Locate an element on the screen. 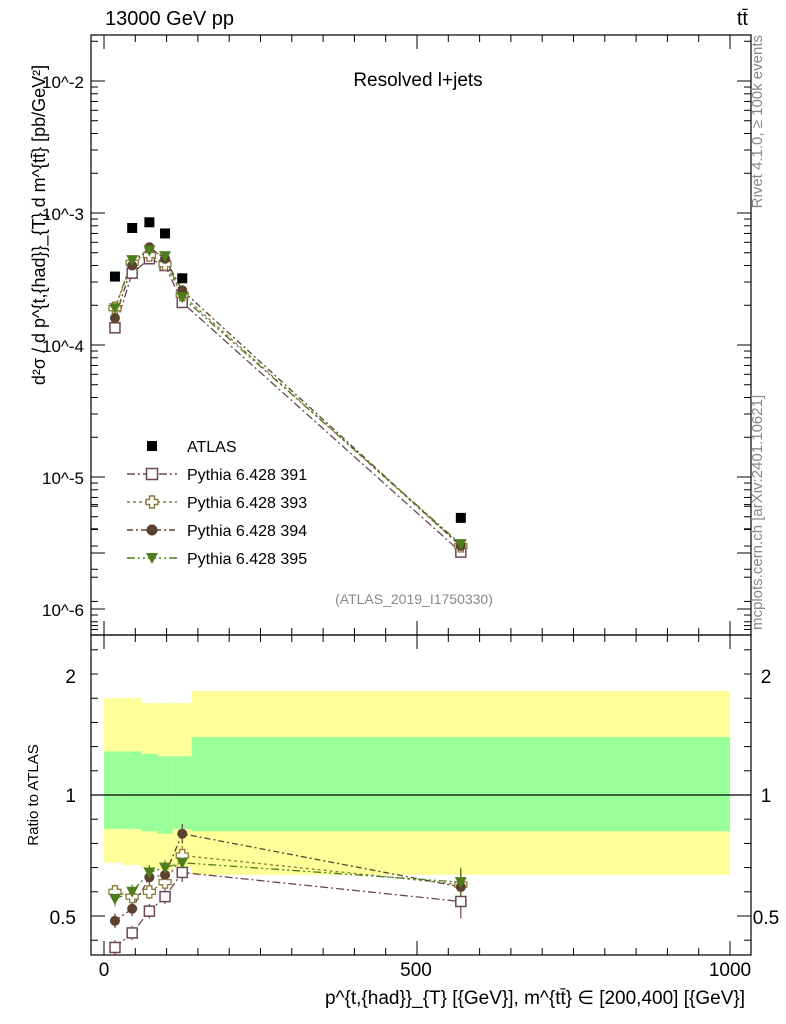 This screenshot has width=786, height=1024. ratio-y-tick-labels-right: 2 1 0.5 is located at coordinates (766, 798).